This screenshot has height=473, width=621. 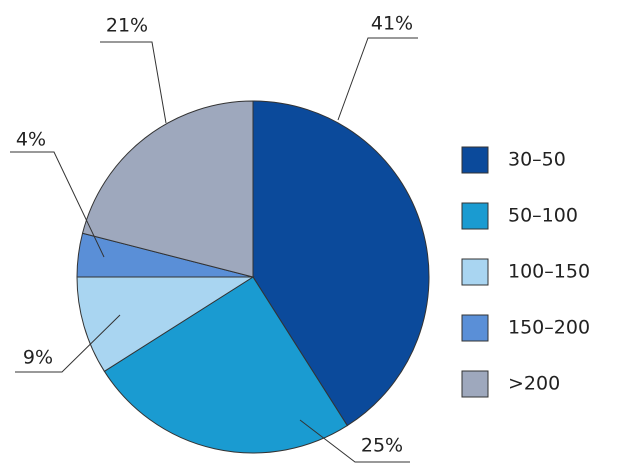 I want to click on legend-label: 30–50, so click(x=537, y=160).